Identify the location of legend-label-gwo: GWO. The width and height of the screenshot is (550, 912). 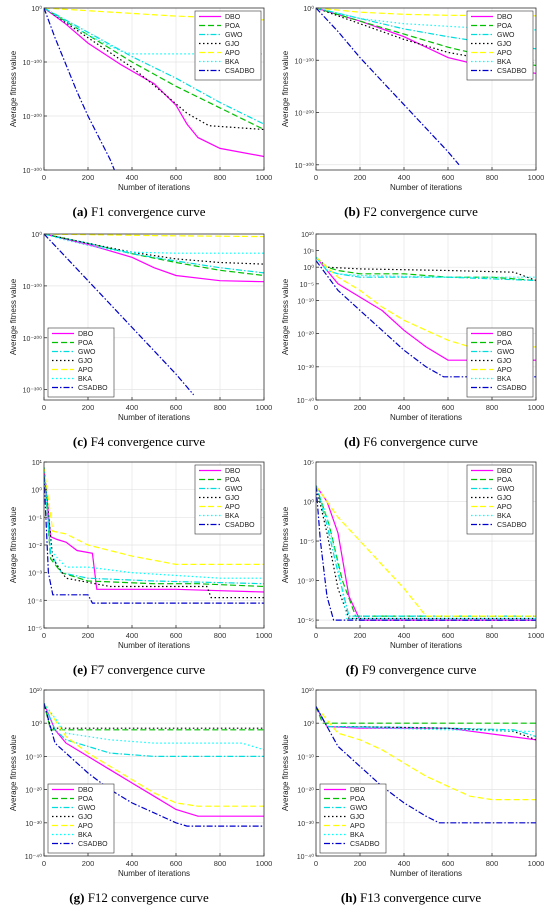
(506, 35).